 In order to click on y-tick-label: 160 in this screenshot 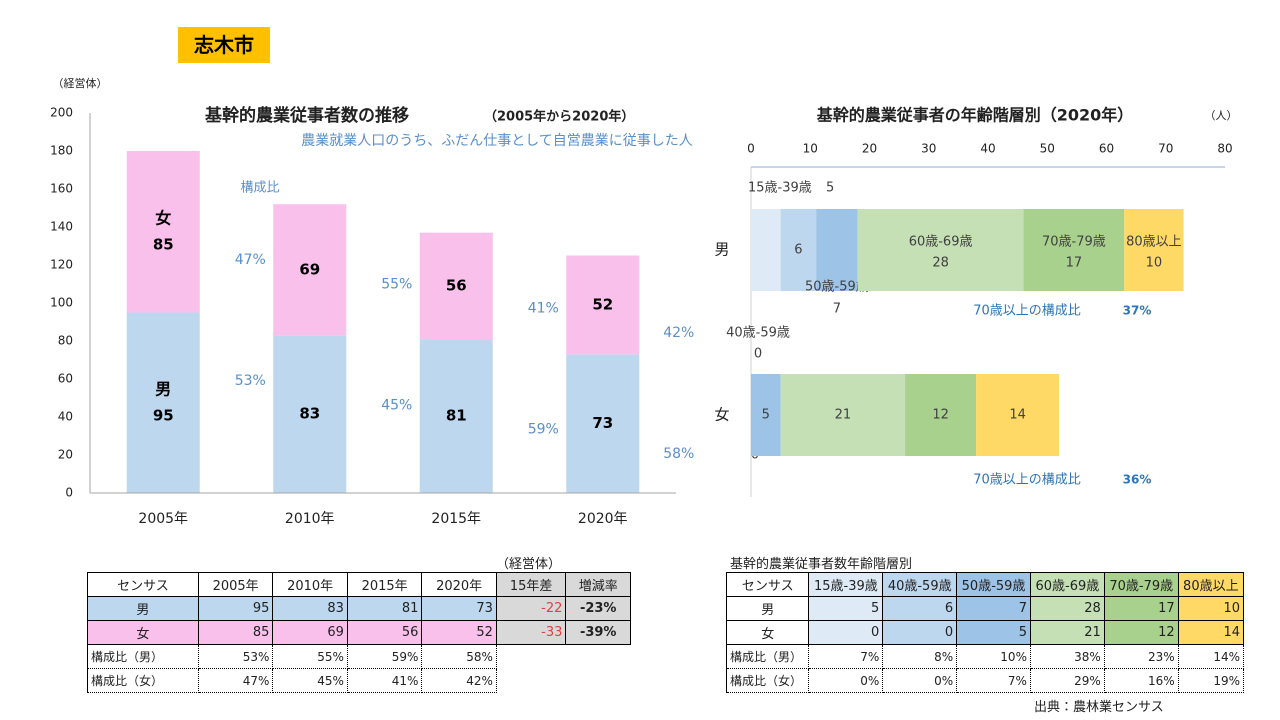, I will do `click(61, 189)`.